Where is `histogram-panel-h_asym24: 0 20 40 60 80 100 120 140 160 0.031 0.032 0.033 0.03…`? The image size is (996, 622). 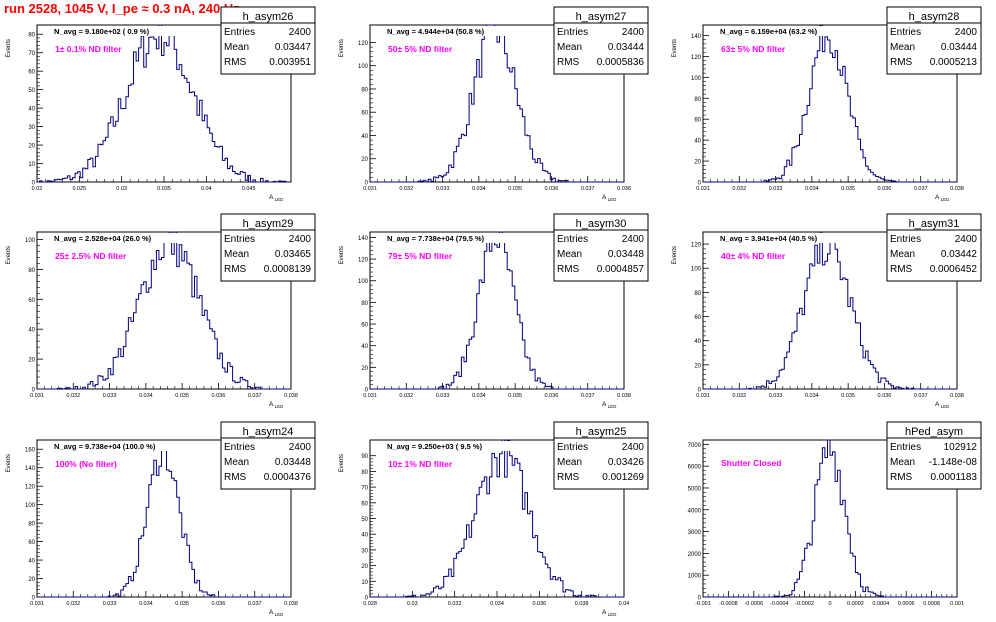
histogram-panel-h_asym24: 0 20 40 60 80 100 120 140 160 0.031 0.032 0.033 0.03… is located at coordinates (161, 519).